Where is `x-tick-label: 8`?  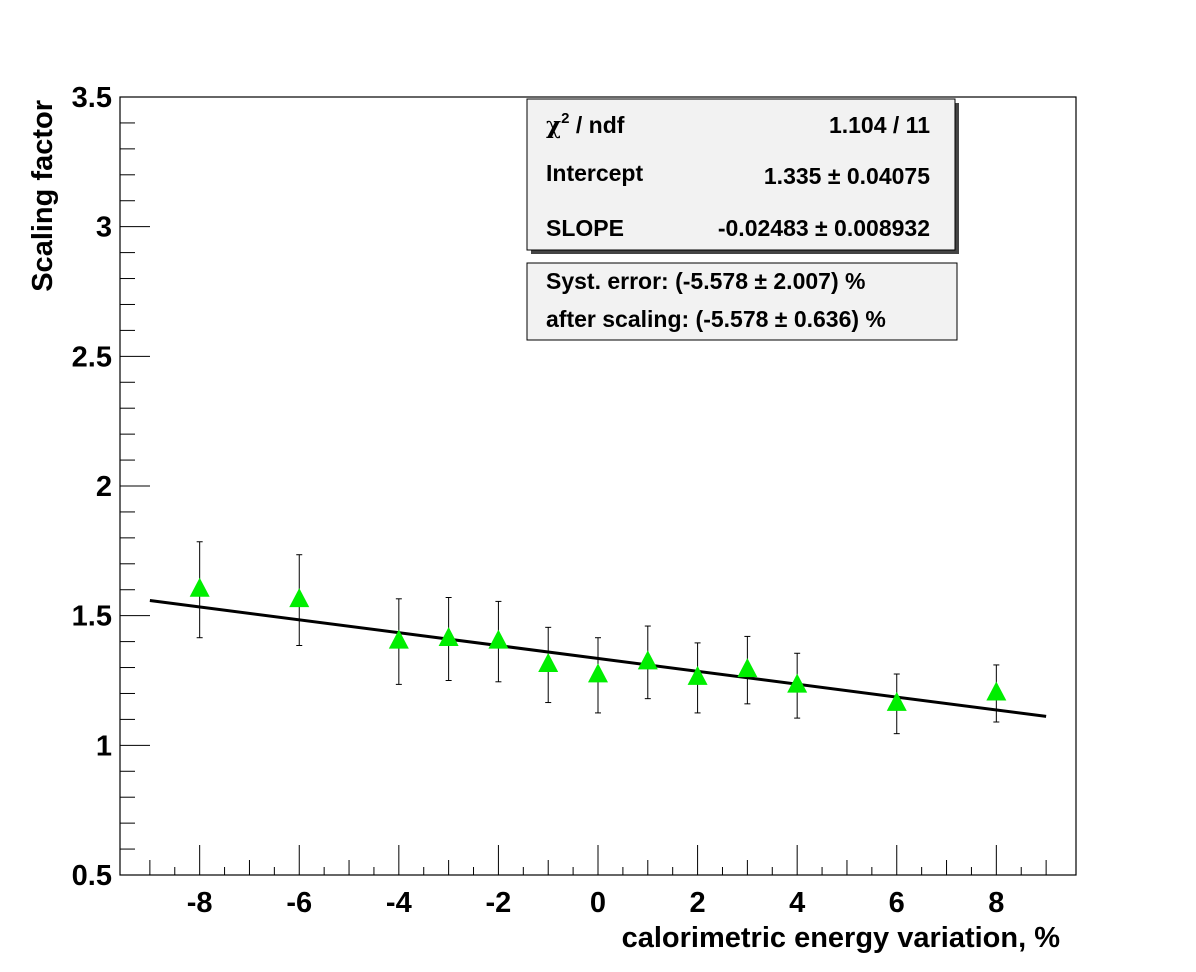 x-tick-label: 8 is located at coordinates (996, 903).